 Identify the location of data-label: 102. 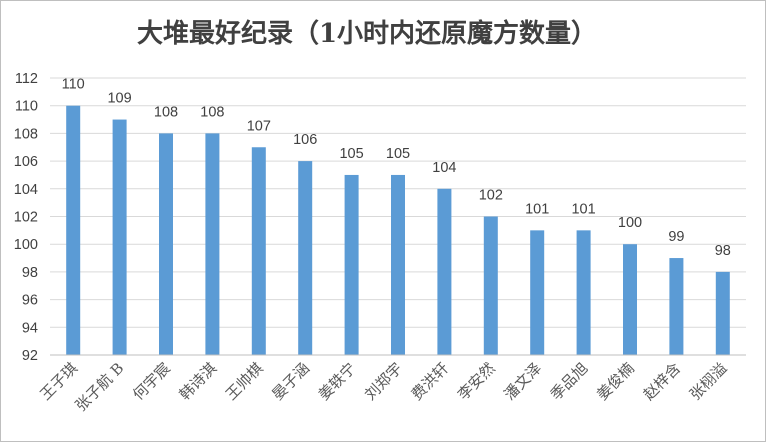
(491, 196).